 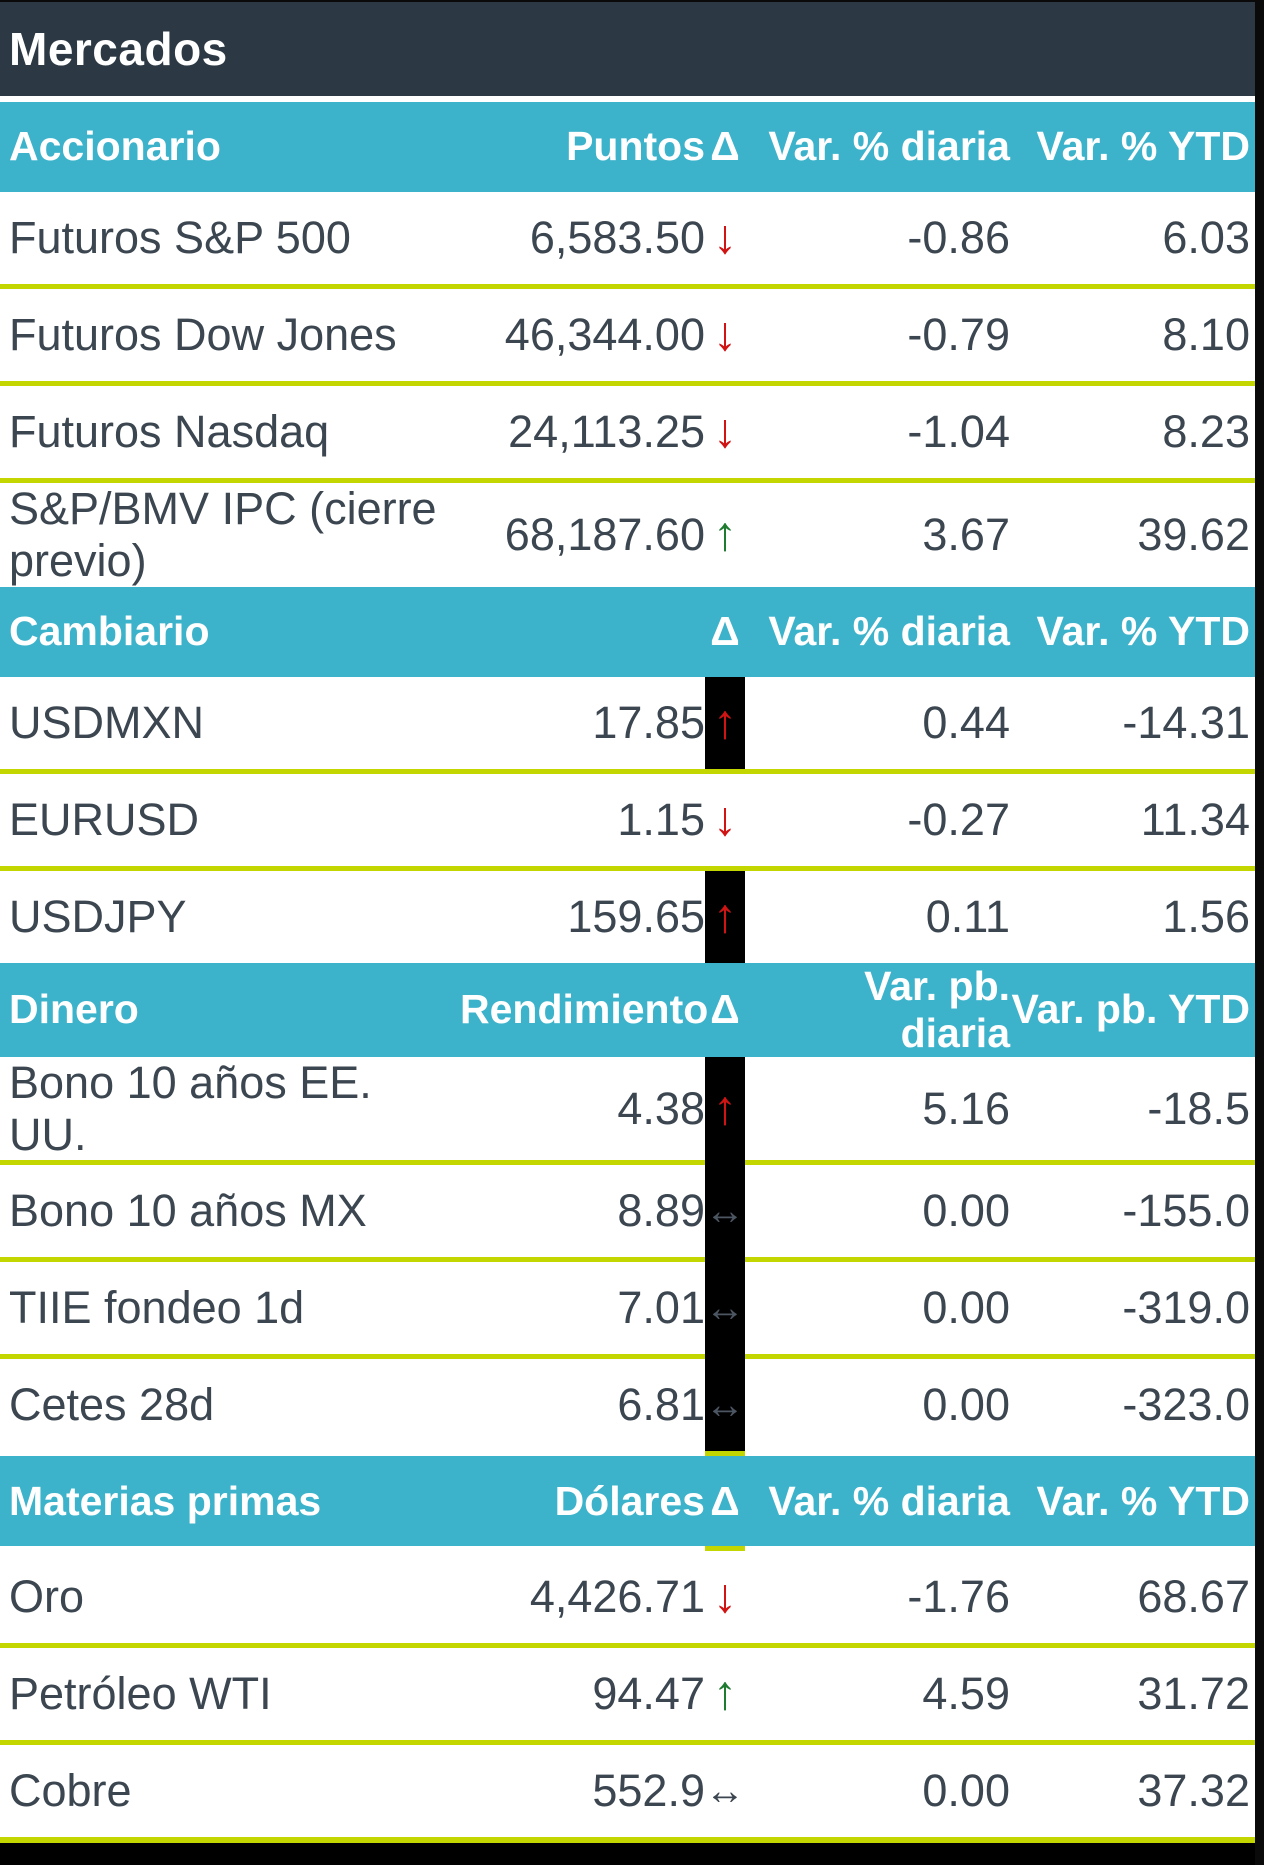 I want to click on row-var-diaria: -0.79, so click(x=958, y=335).